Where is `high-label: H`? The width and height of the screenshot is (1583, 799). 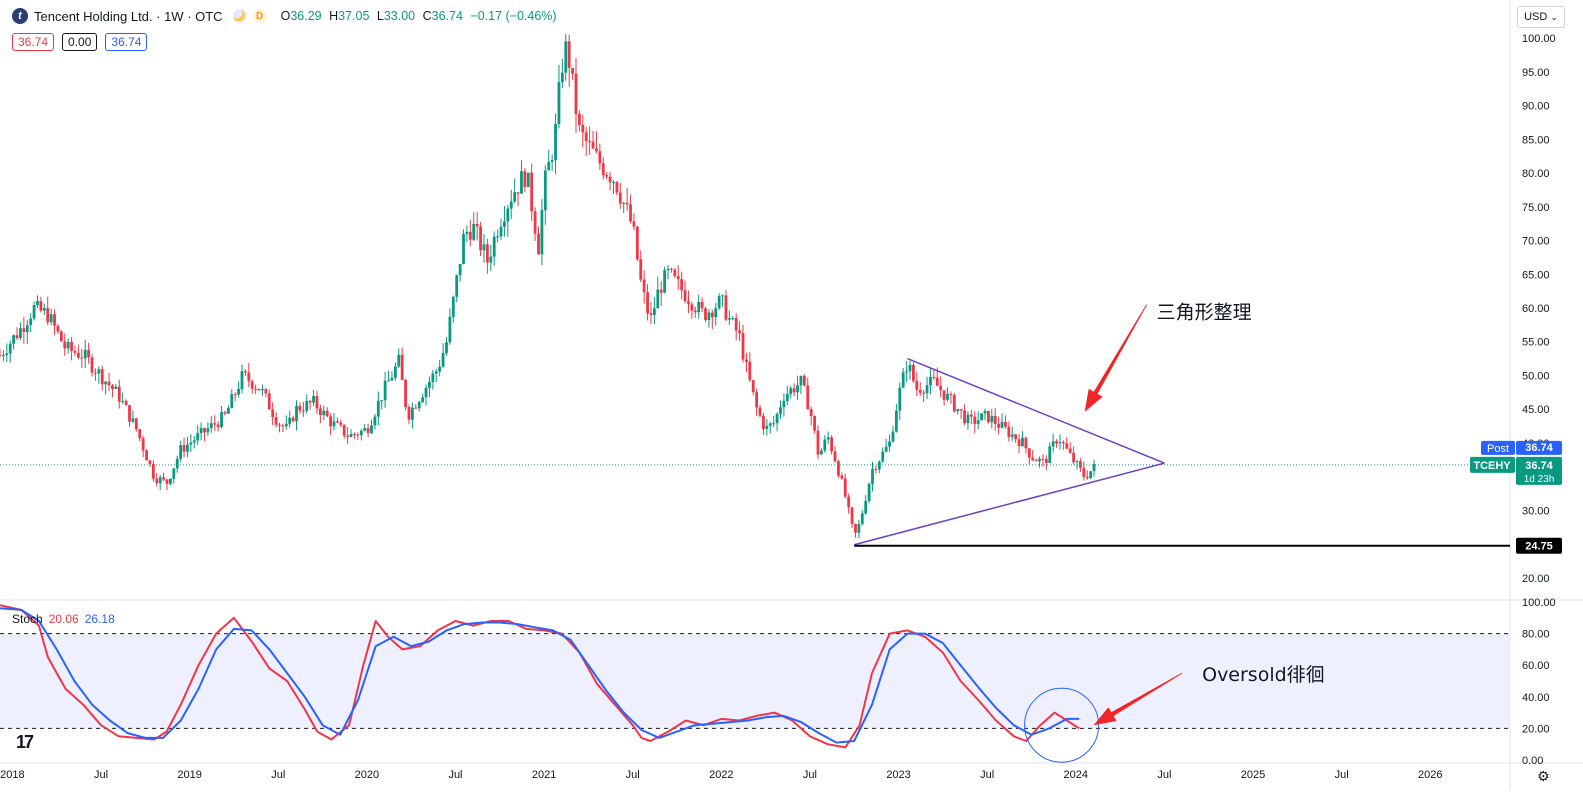 high-label: H is located at coordinates (334, 16).